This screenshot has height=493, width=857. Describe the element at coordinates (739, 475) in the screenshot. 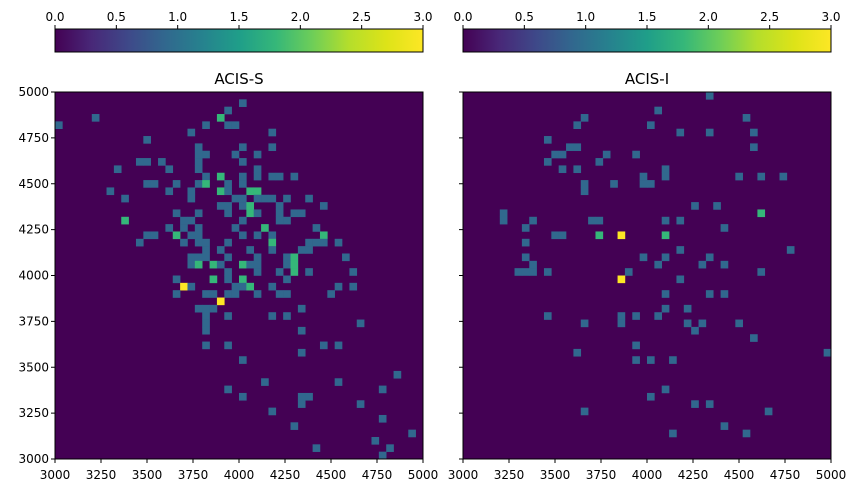

I see `x-tick-label: 4500` at that location.